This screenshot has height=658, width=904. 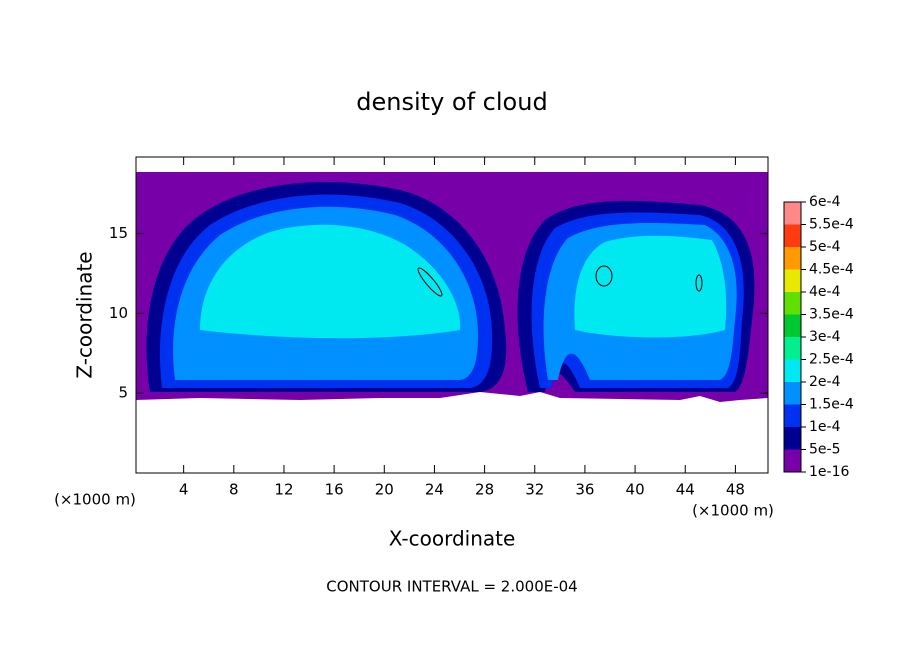 What do you see at coordinates (95, 500) in the screenshot?
I see `y-unit: (×1000 m)` at bounding box center [95, 500].